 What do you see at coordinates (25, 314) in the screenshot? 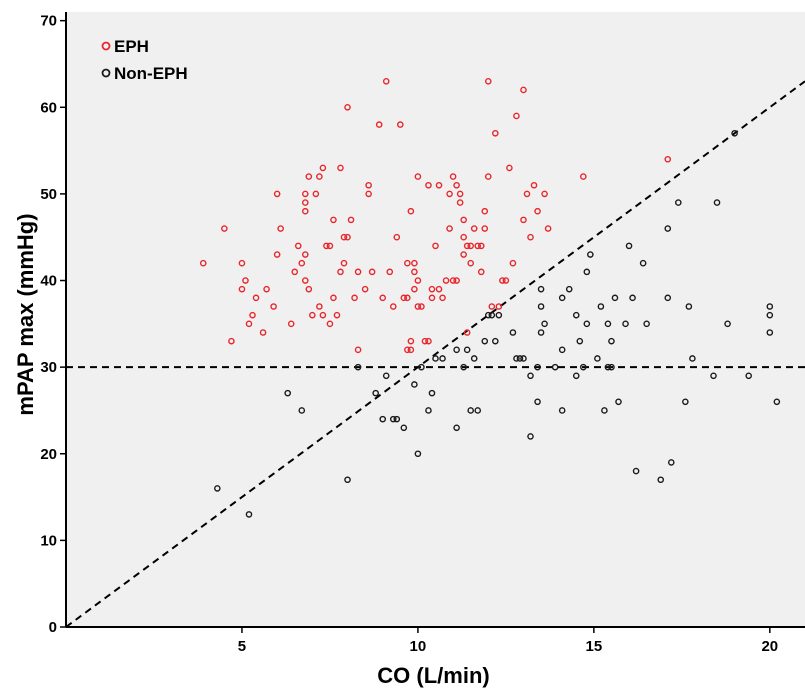
I see `y-axis-title: mPAP max (mmHg)` at bounding box center [25, 314].